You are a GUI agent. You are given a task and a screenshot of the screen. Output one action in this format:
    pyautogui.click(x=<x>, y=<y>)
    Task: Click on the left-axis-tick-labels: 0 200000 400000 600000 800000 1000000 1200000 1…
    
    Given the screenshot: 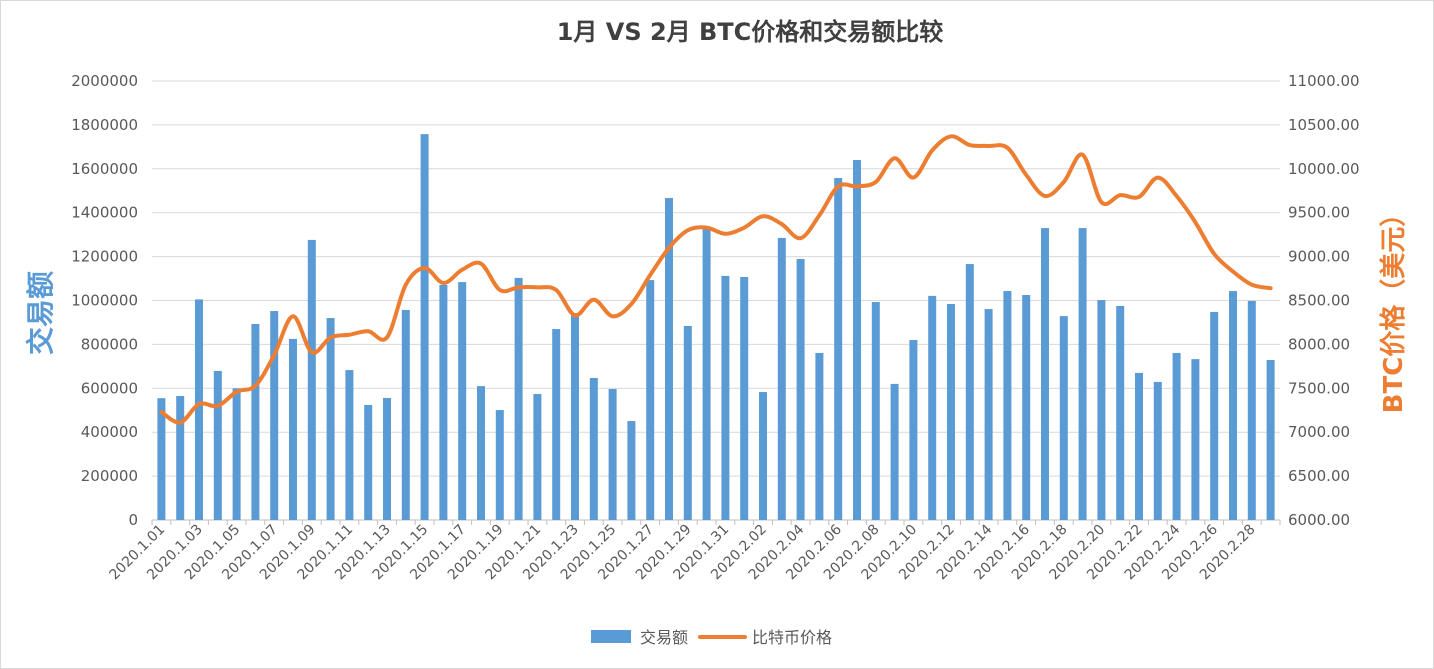 What is the action you would take?
    pyautogui.click(x=104, y=300)
    